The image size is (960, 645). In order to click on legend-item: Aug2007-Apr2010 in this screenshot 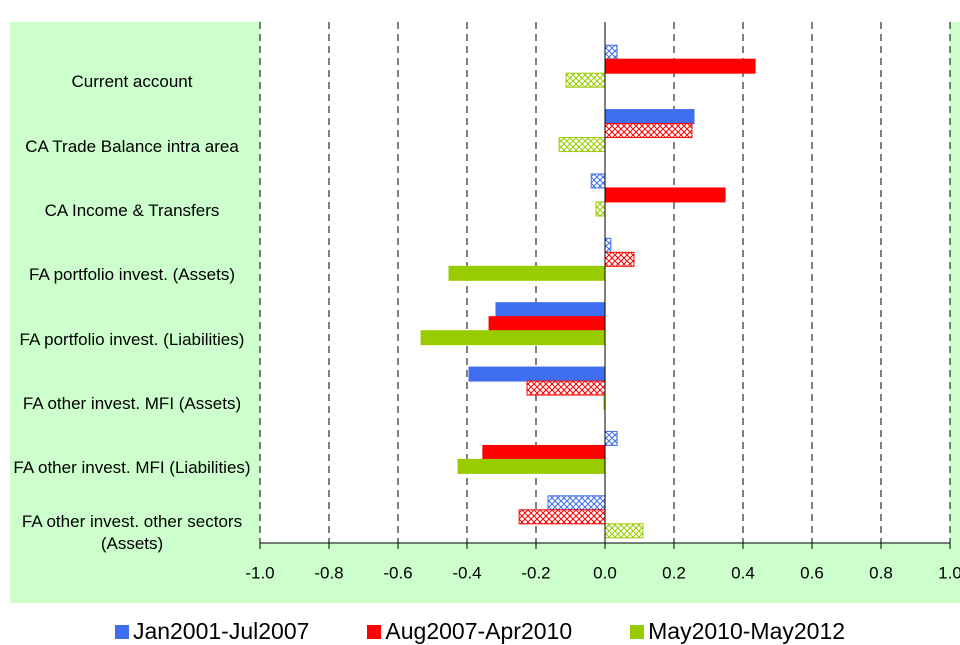, I will do `click(469, 631)`.